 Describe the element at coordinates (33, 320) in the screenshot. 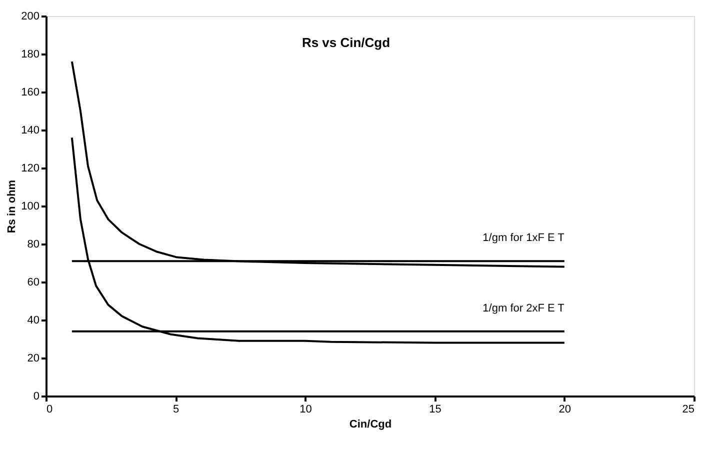

I see `y-tick-label: 40` at that location.